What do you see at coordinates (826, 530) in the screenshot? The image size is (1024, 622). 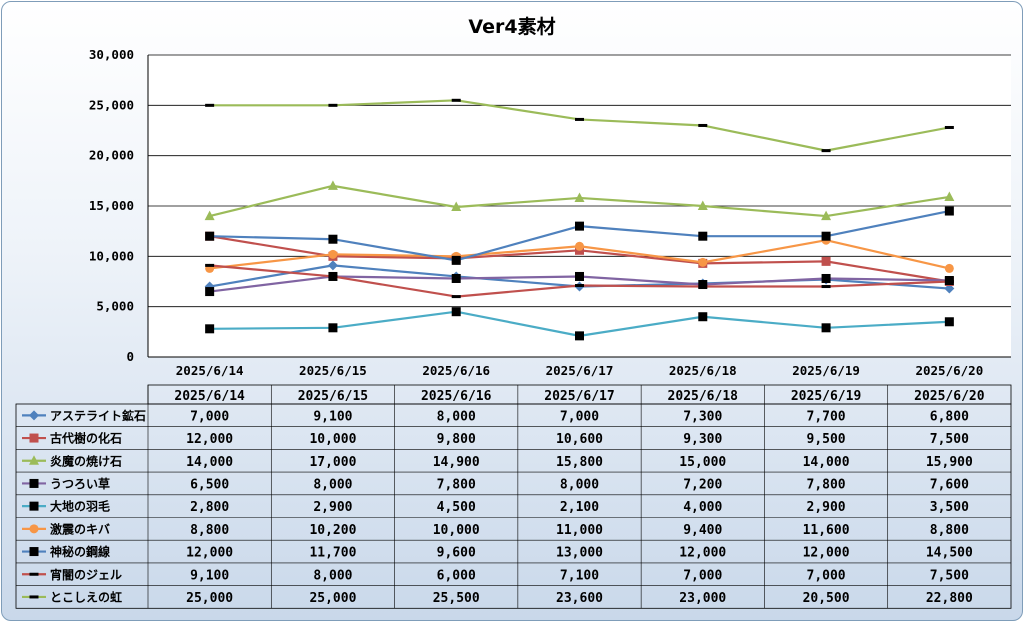 I see `table-cell: 11,600` at bounding box center [826, 530].